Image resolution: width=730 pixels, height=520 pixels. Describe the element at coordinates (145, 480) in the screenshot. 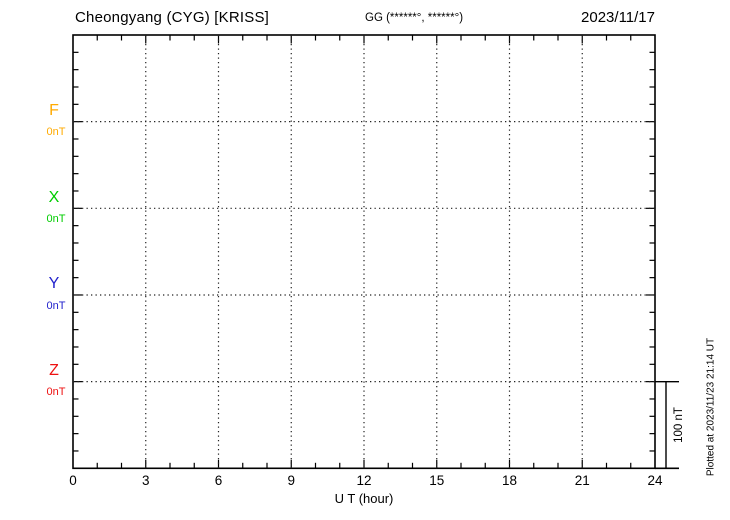

I see `x-tick-label: 3` at that location.